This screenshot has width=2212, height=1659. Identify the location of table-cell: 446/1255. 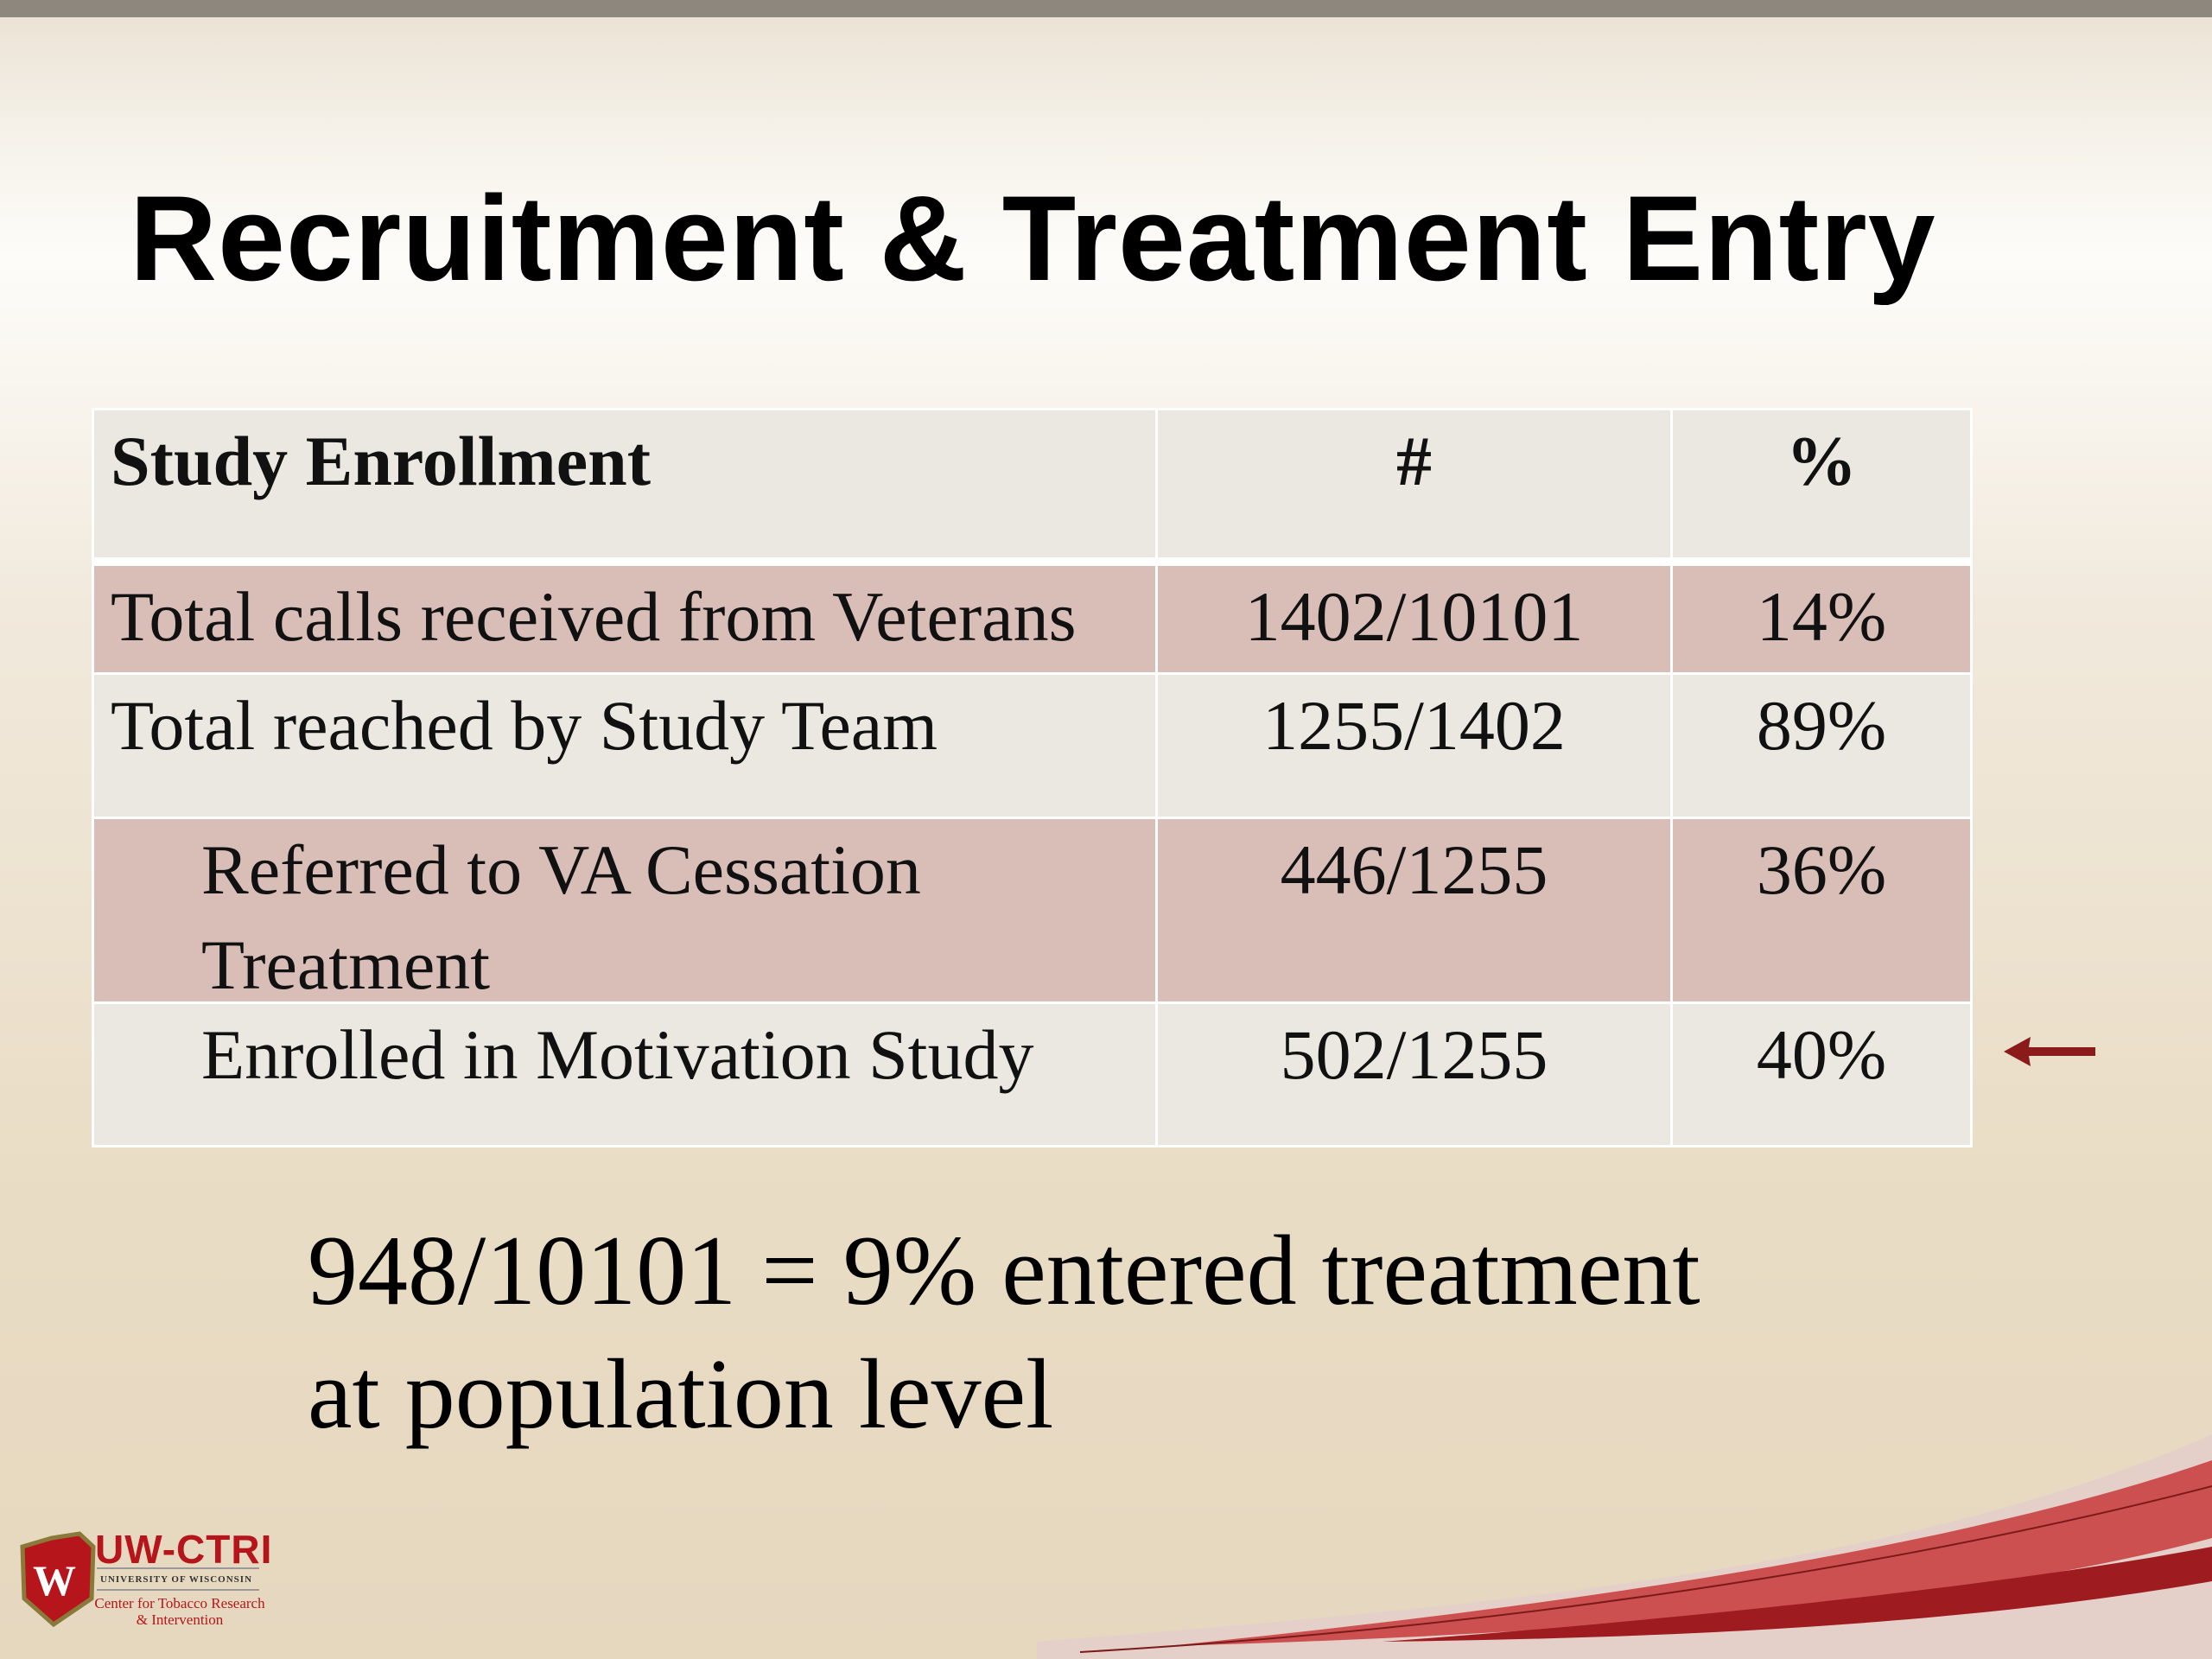
(1414, 910).